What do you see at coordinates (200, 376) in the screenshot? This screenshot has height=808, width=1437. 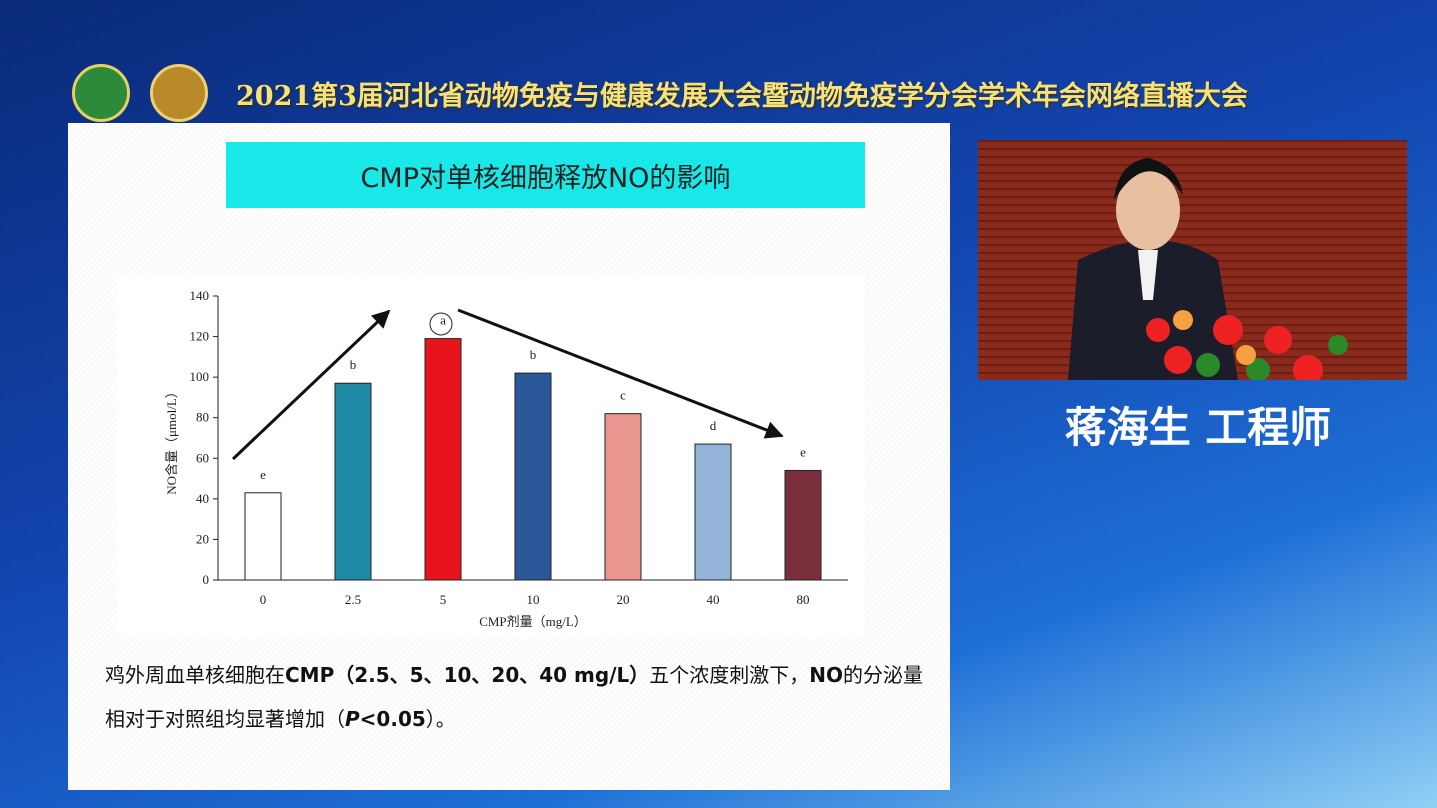 I see `y-tick-label: 100` at bounding box center [200, 376].